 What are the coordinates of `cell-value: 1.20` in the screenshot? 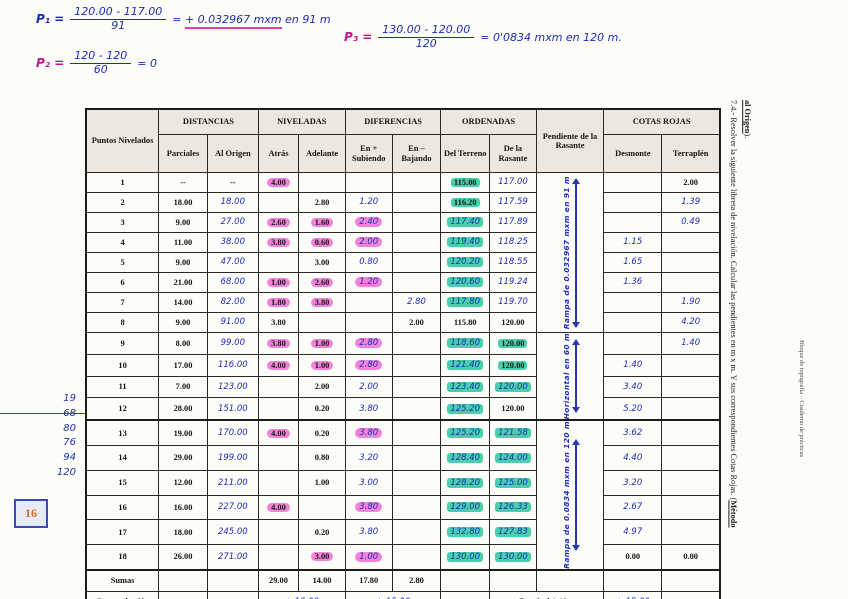 It's located at (369, 202).